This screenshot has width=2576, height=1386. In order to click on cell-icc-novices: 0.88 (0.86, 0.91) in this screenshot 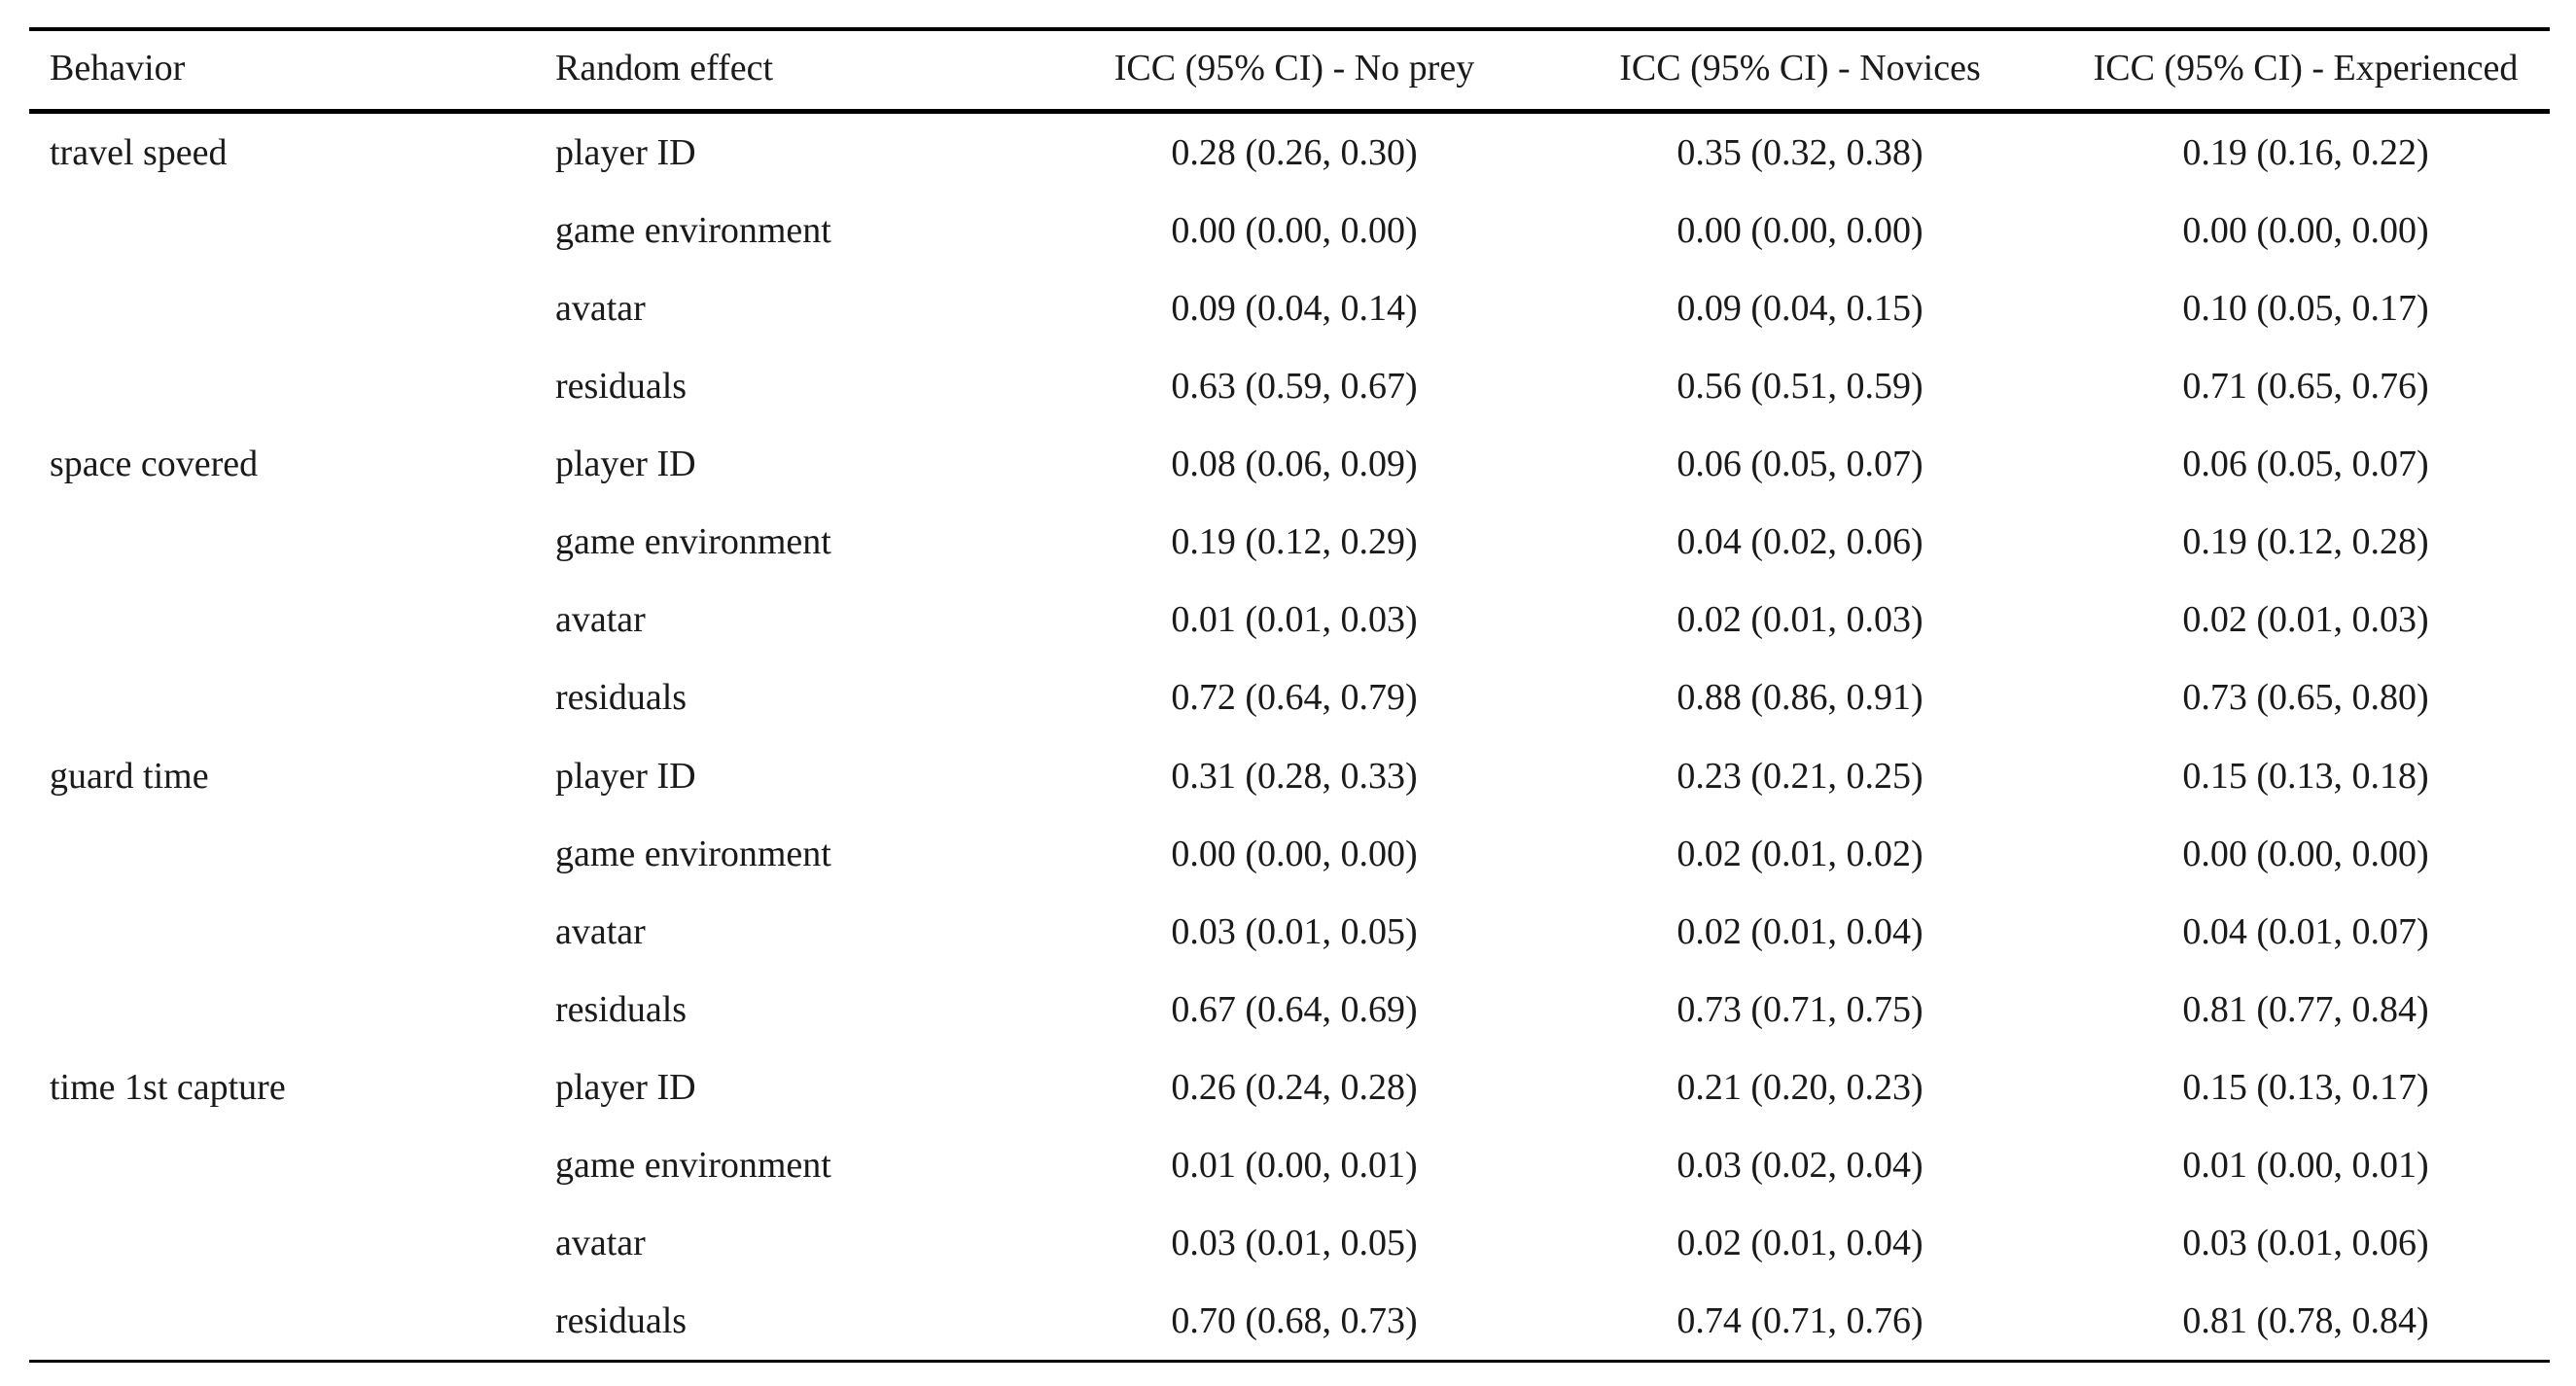, I will do `click(1799, 698)`.